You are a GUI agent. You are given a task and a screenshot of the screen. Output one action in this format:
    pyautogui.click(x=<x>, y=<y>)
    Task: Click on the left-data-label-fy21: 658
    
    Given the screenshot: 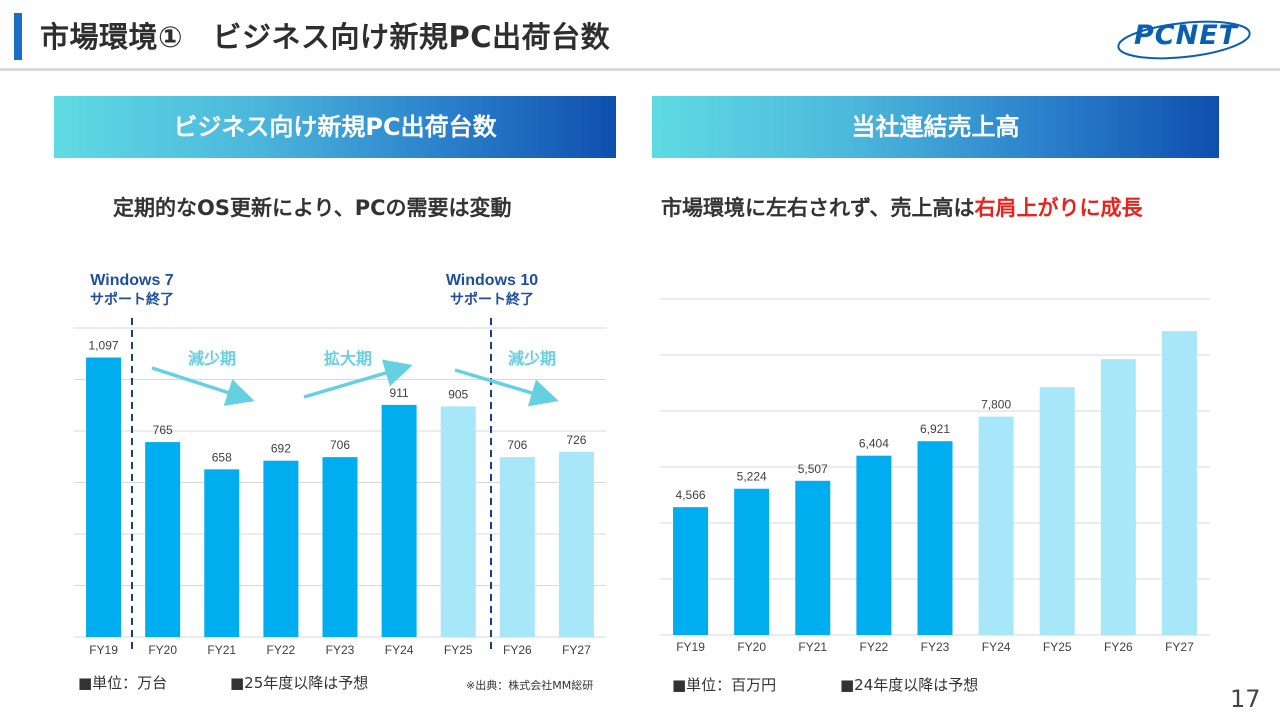 What is the action you would take?
    pyautogui.click(x=222, y=457)
    